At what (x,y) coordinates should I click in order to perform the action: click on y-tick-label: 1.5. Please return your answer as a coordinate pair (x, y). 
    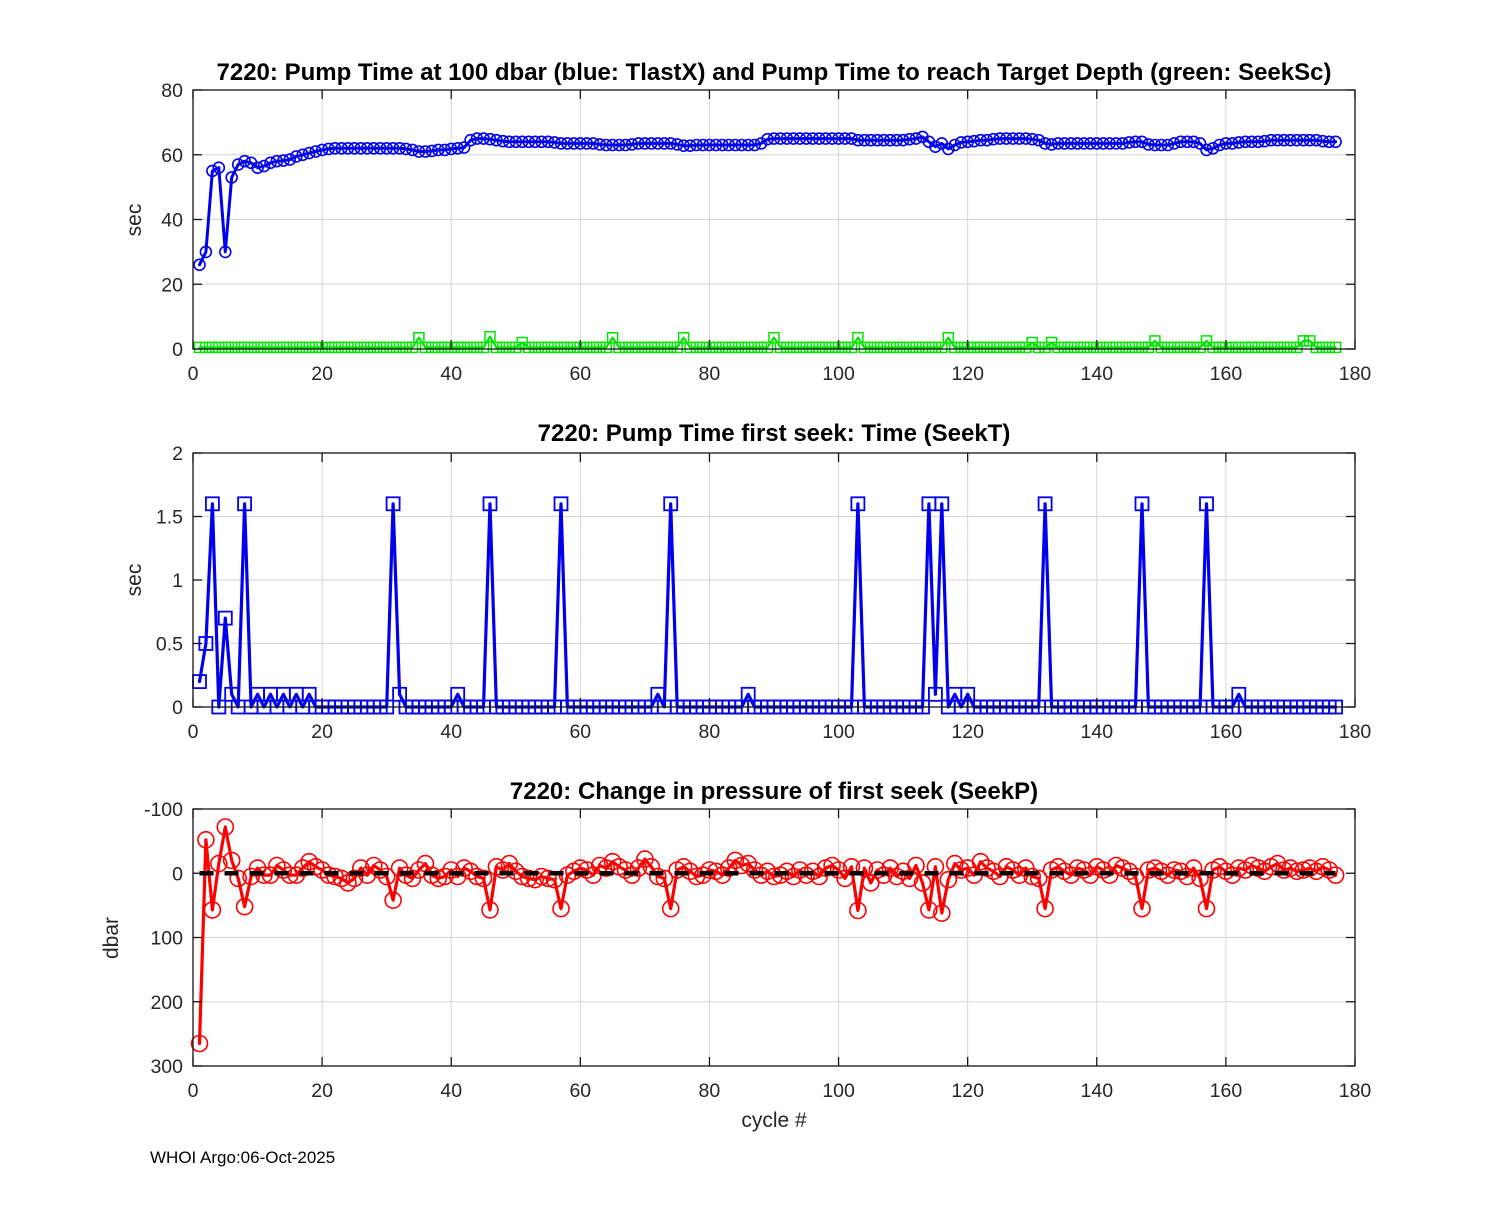
    Looking at the image, I should click on (169, 518).